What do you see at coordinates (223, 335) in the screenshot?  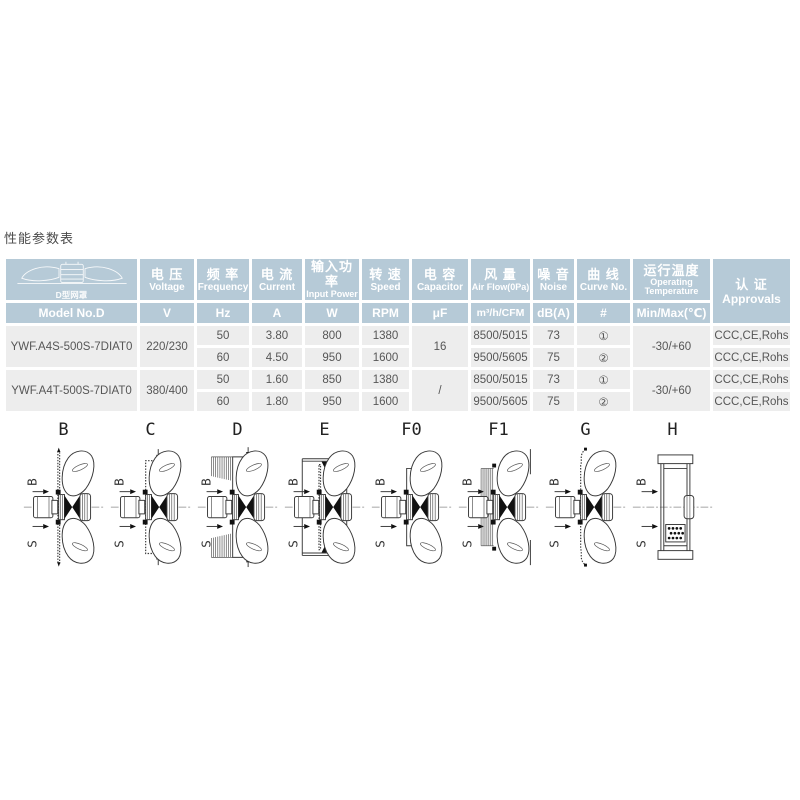 I see `cell-frequency: 50` at bounding box center [223, 335].